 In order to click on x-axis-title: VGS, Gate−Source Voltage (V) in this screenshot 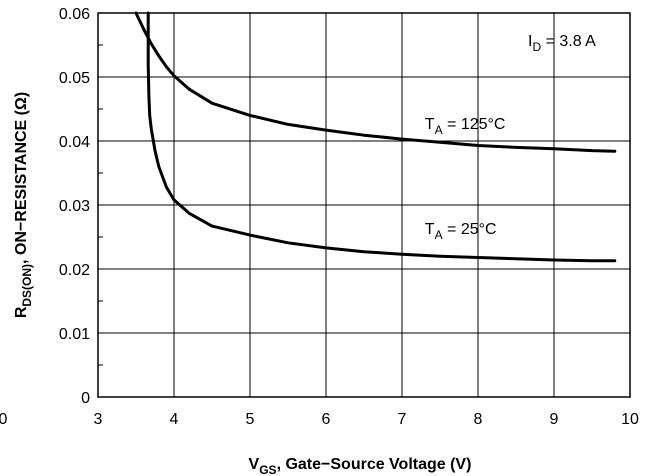, I will do `click(360, 466)`.